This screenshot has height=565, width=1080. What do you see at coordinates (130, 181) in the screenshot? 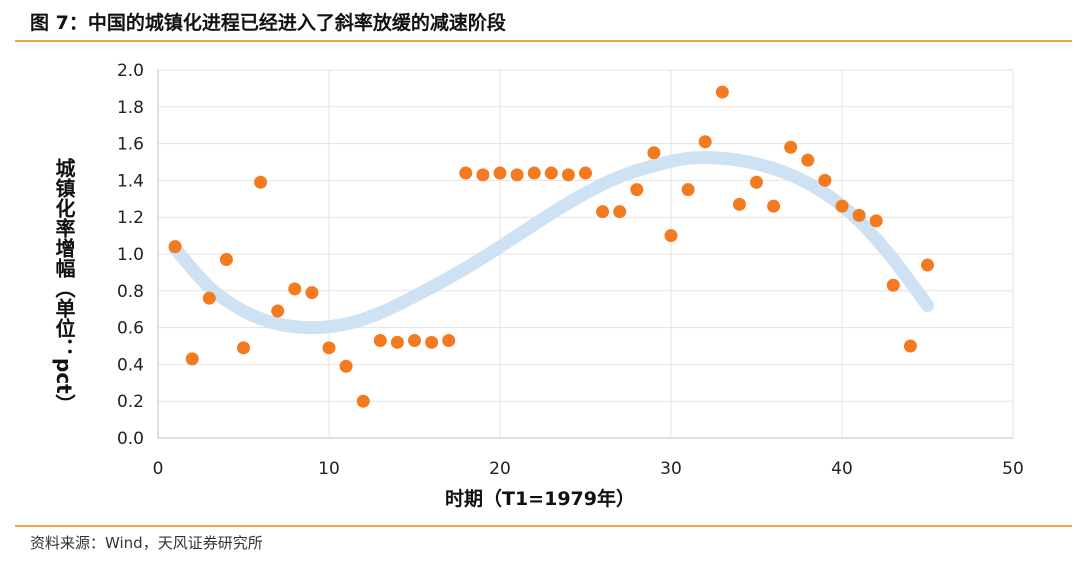
I see `y-tick-label: 1.4` at bounding box center [130, 181].